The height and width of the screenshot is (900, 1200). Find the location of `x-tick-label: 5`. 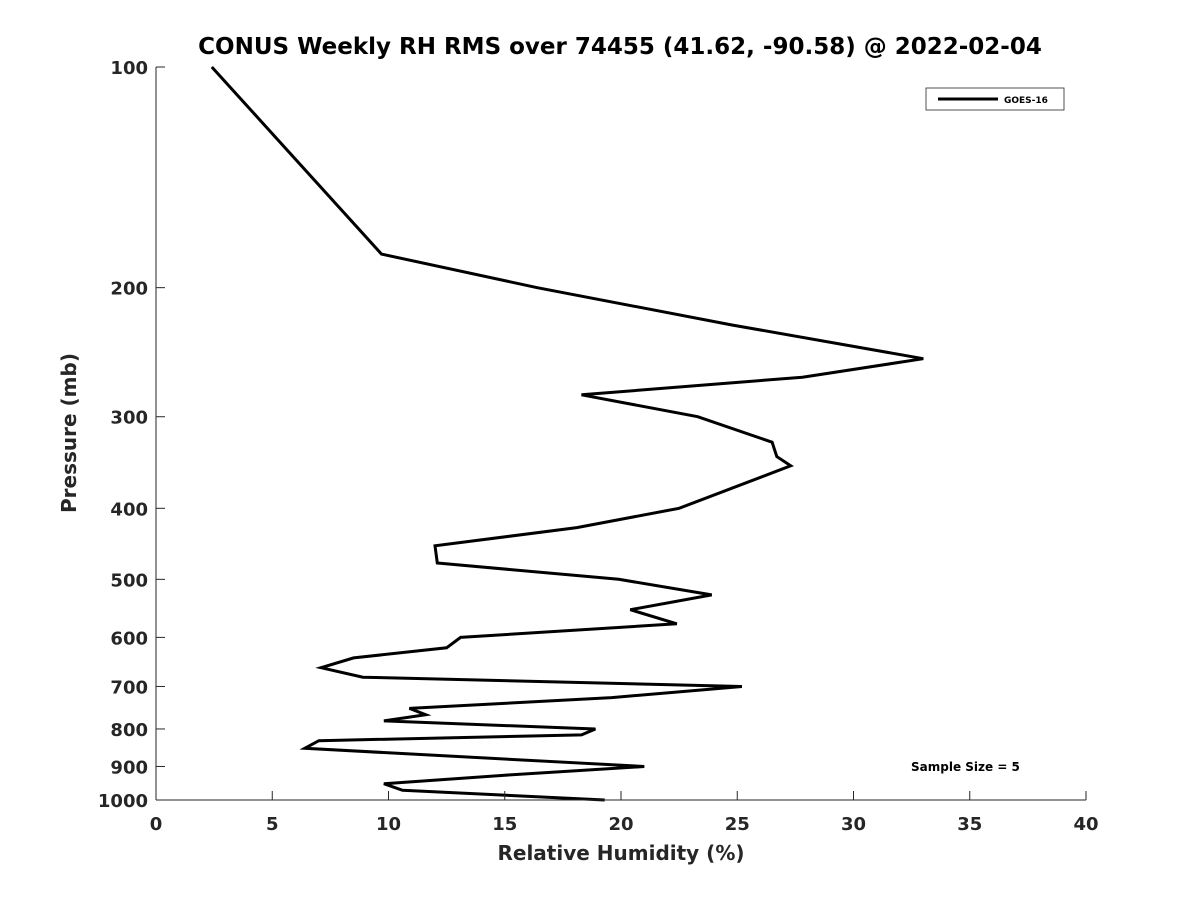

x-tick-label: 5 is located at coordinates (272, 824).